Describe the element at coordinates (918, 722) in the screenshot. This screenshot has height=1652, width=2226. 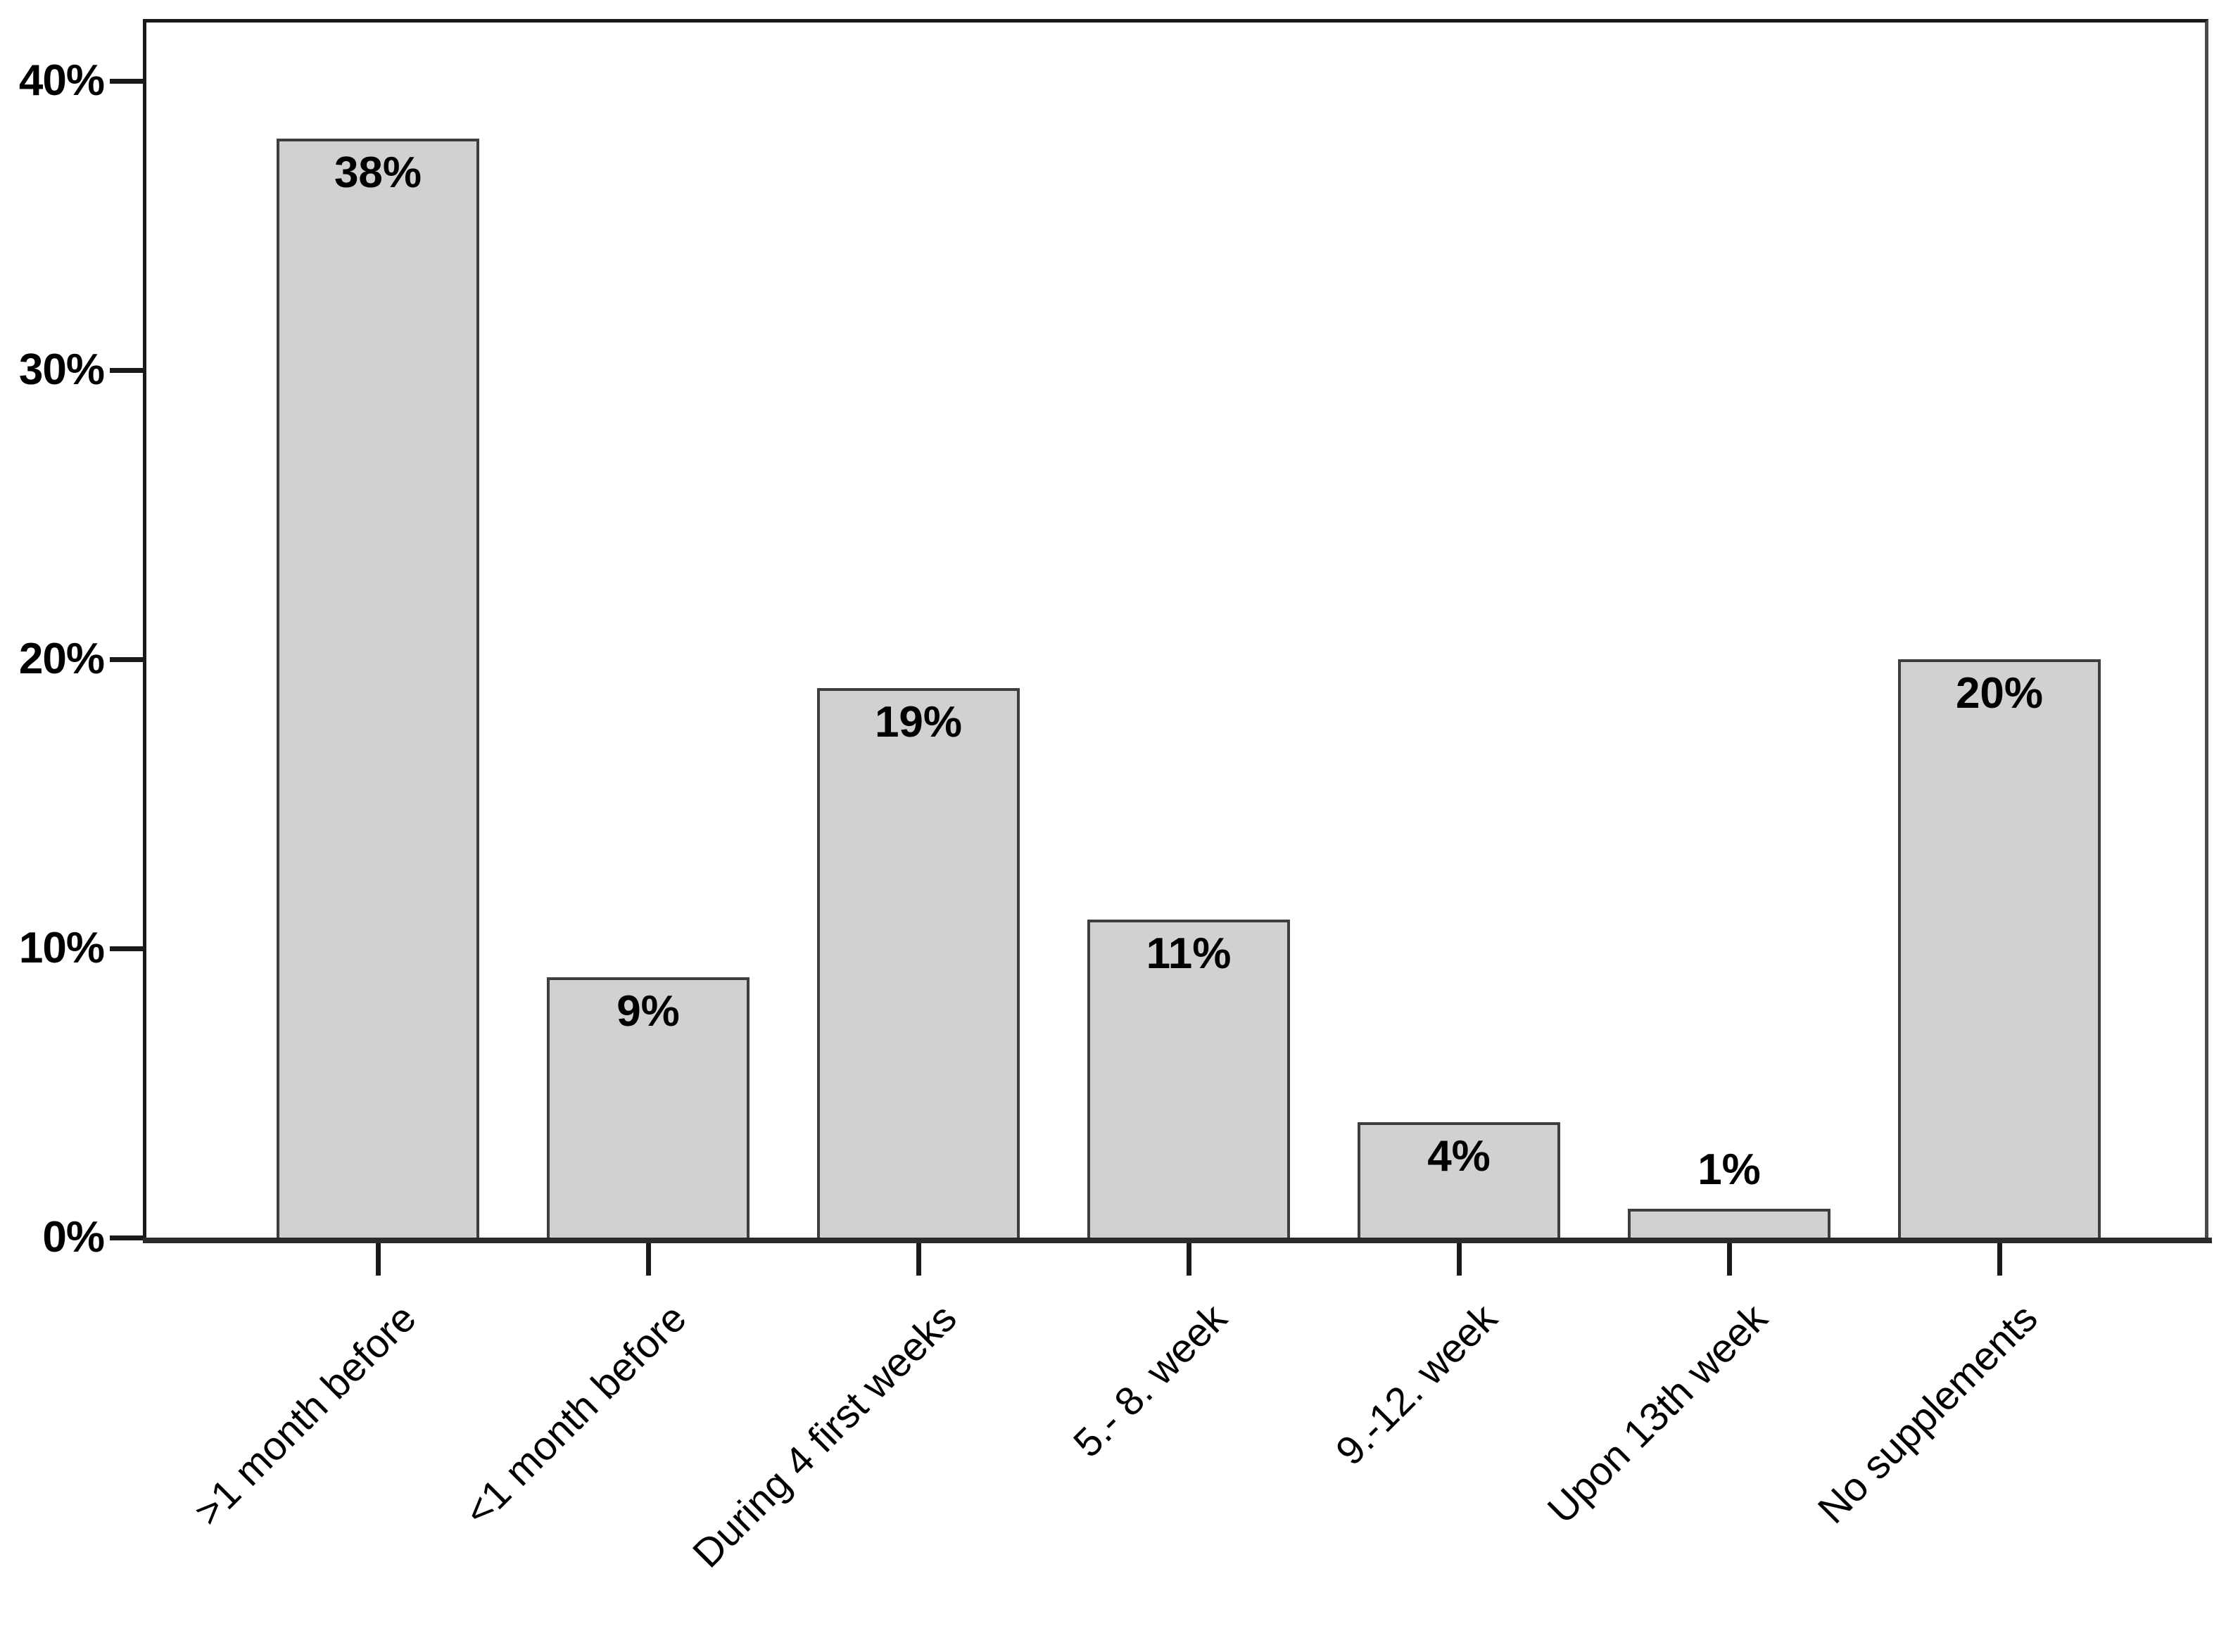
I see `bar-value-label: 19%` at that location.